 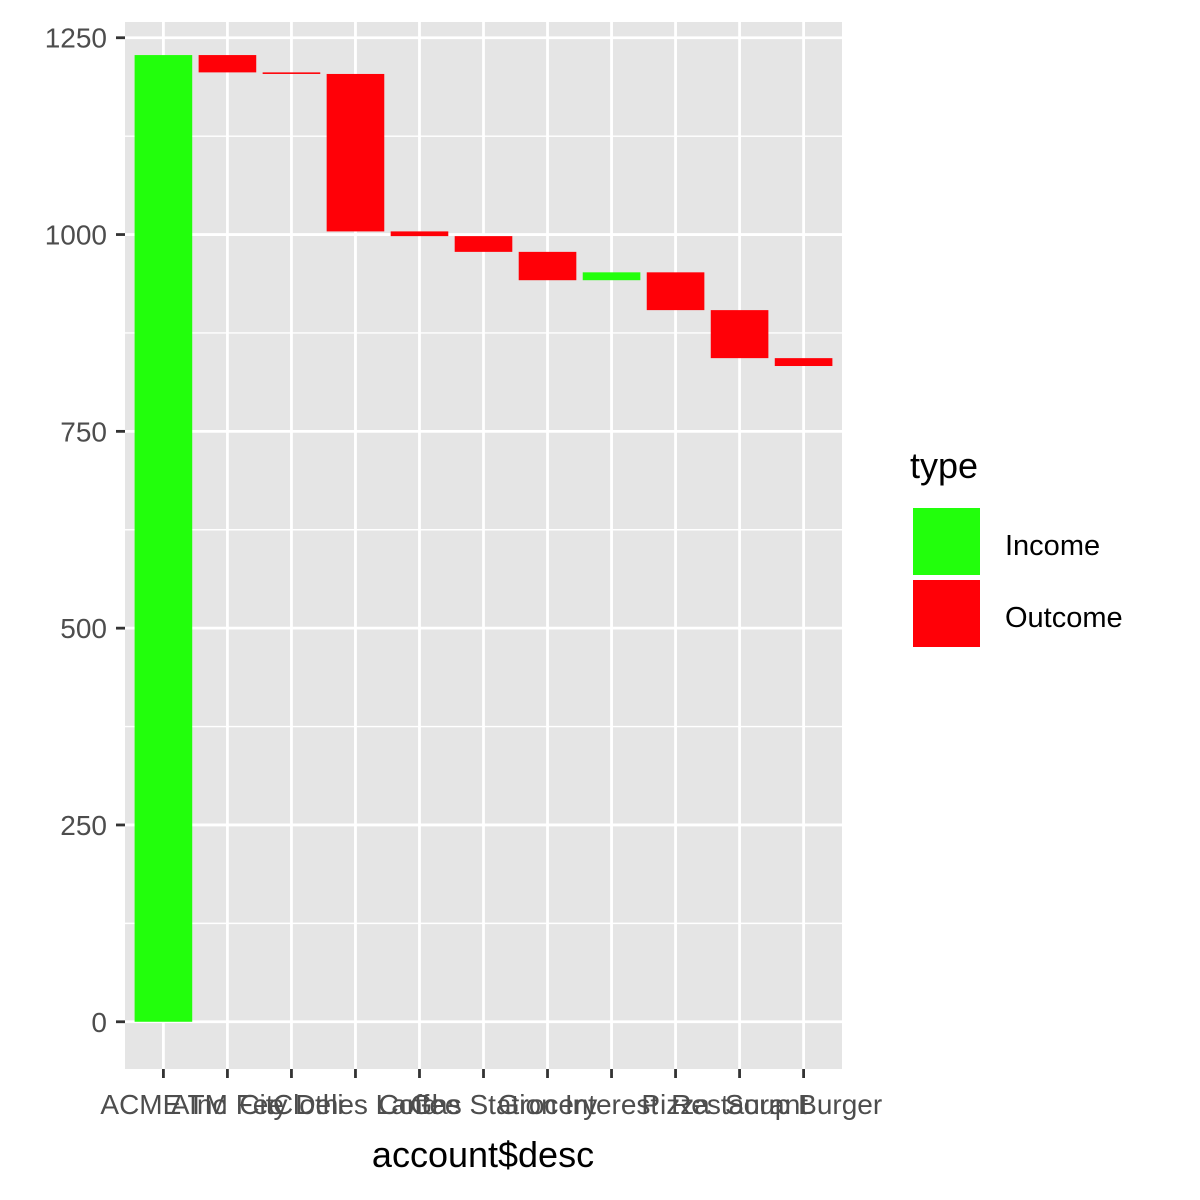 What do you see at coordinates (227, 64) in the screenshot?
I see `bar-atm-fee` at bounding box center [227, 64].